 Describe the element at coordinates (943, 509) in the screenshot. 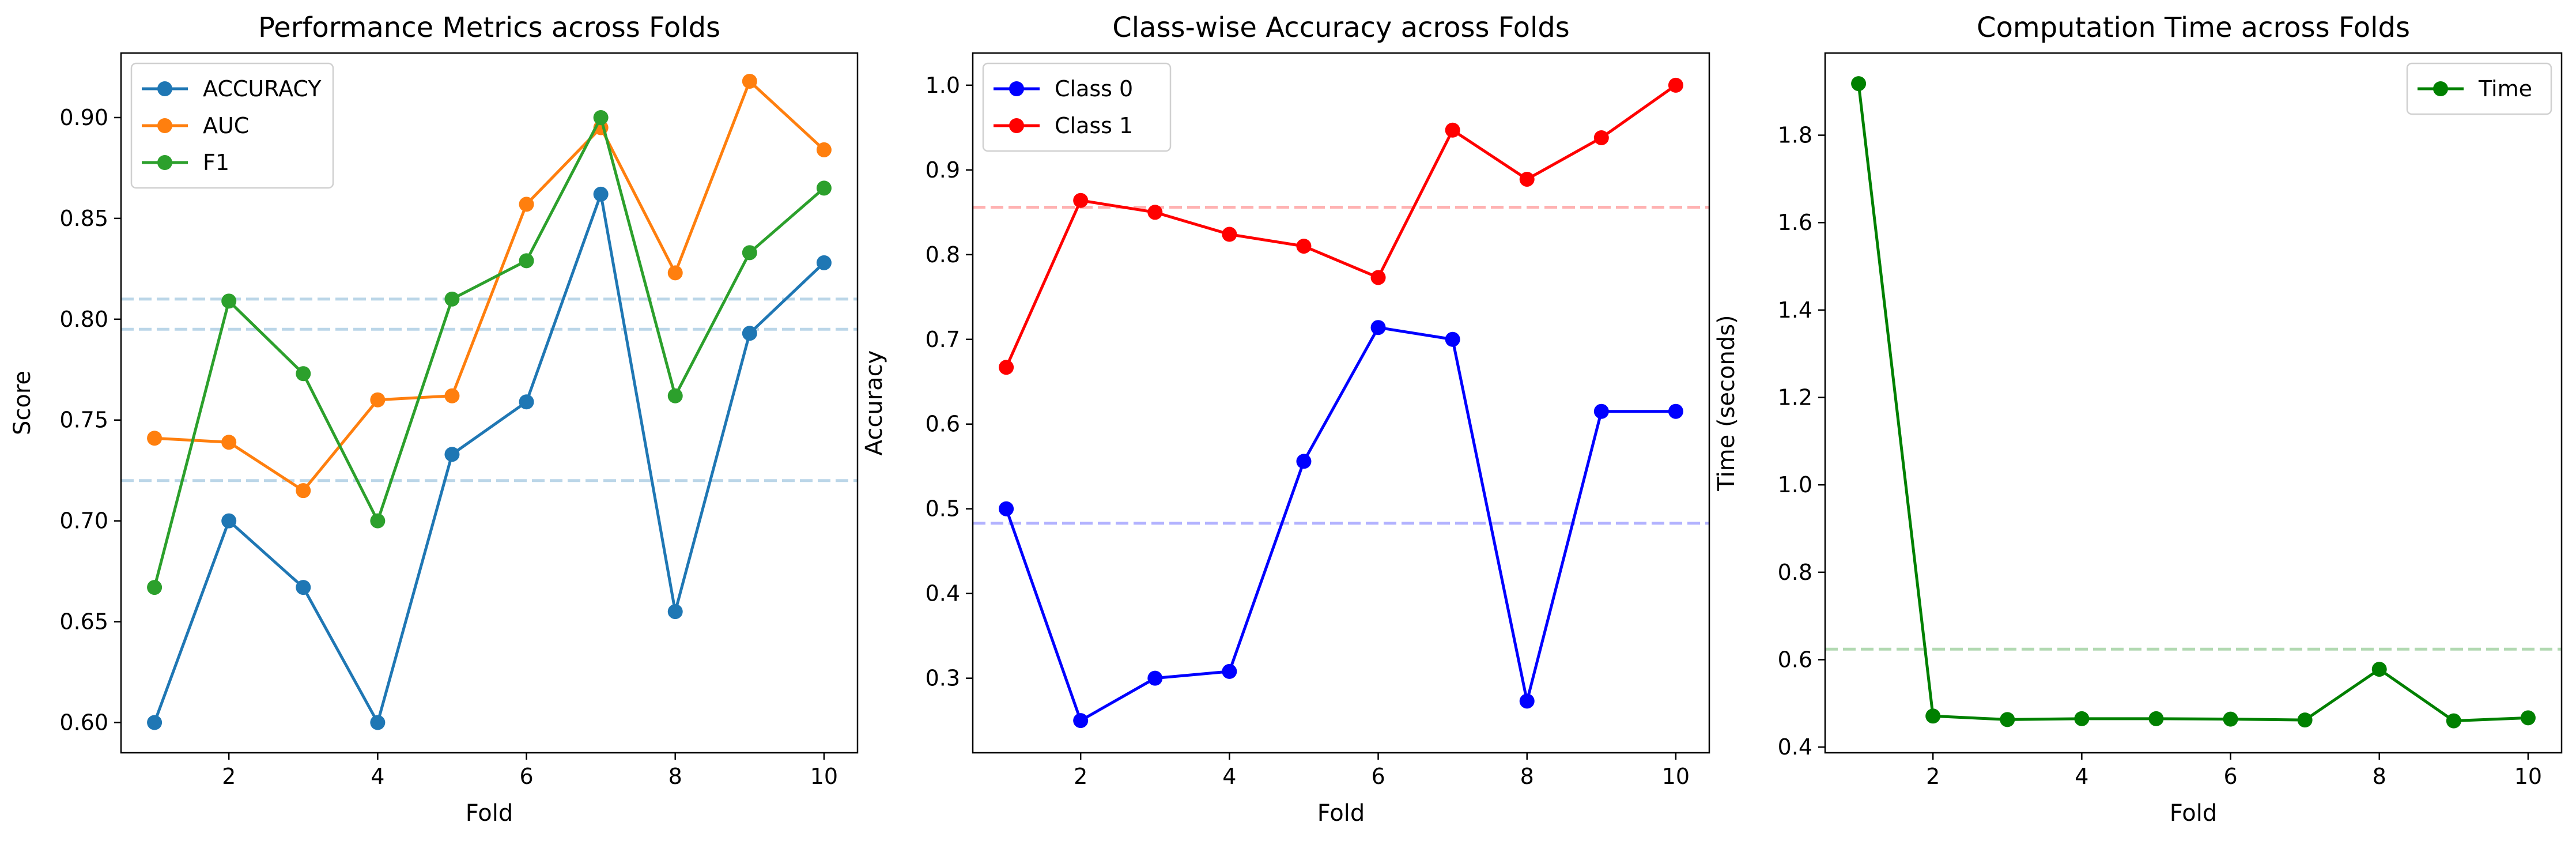

I see `y-tick-label: 0.5` at that location.